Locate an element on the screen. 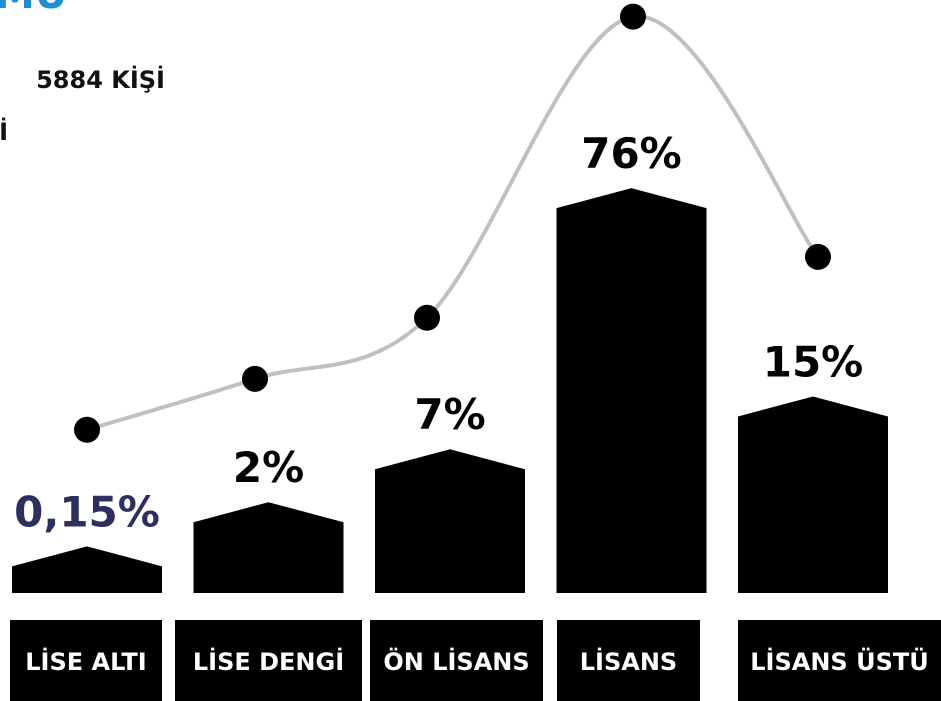 The image size is (941, 701). subtitle: 5884 KİŞİ is located at coordinates (100, 79).